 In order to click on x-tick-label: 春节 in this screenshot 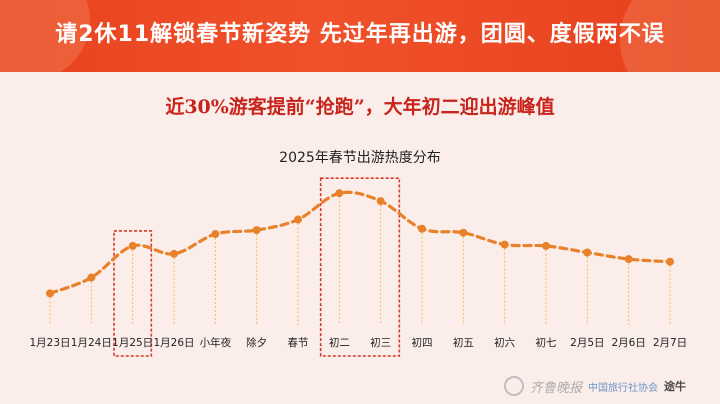, I will do `click(298, 343)`.